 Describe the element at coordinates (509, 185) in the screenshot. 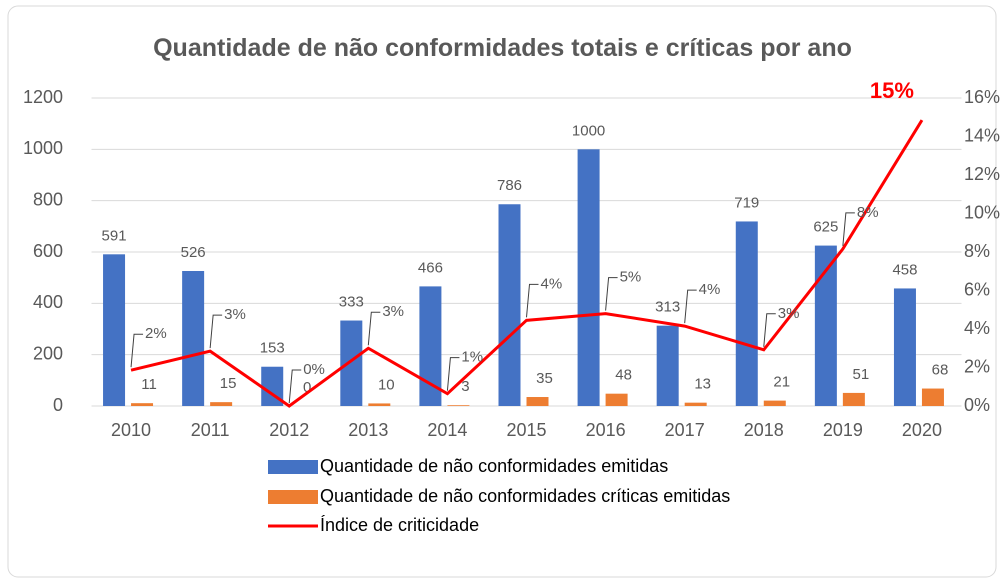

I see `bar-value-label: 786` at that location.